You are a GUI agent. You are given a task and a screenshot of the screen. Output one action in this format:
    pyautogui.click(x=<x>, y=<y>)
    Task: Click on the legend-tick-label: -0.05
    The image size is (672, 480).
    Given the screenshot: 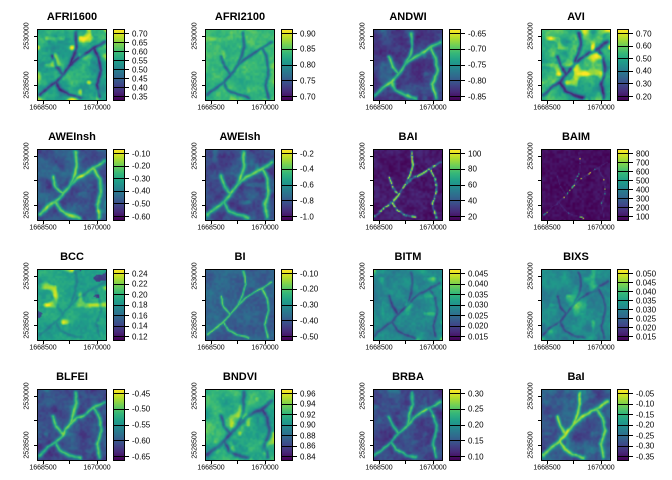 What is the action you would take?
    pyautogui.click(x=645, y=393)
    